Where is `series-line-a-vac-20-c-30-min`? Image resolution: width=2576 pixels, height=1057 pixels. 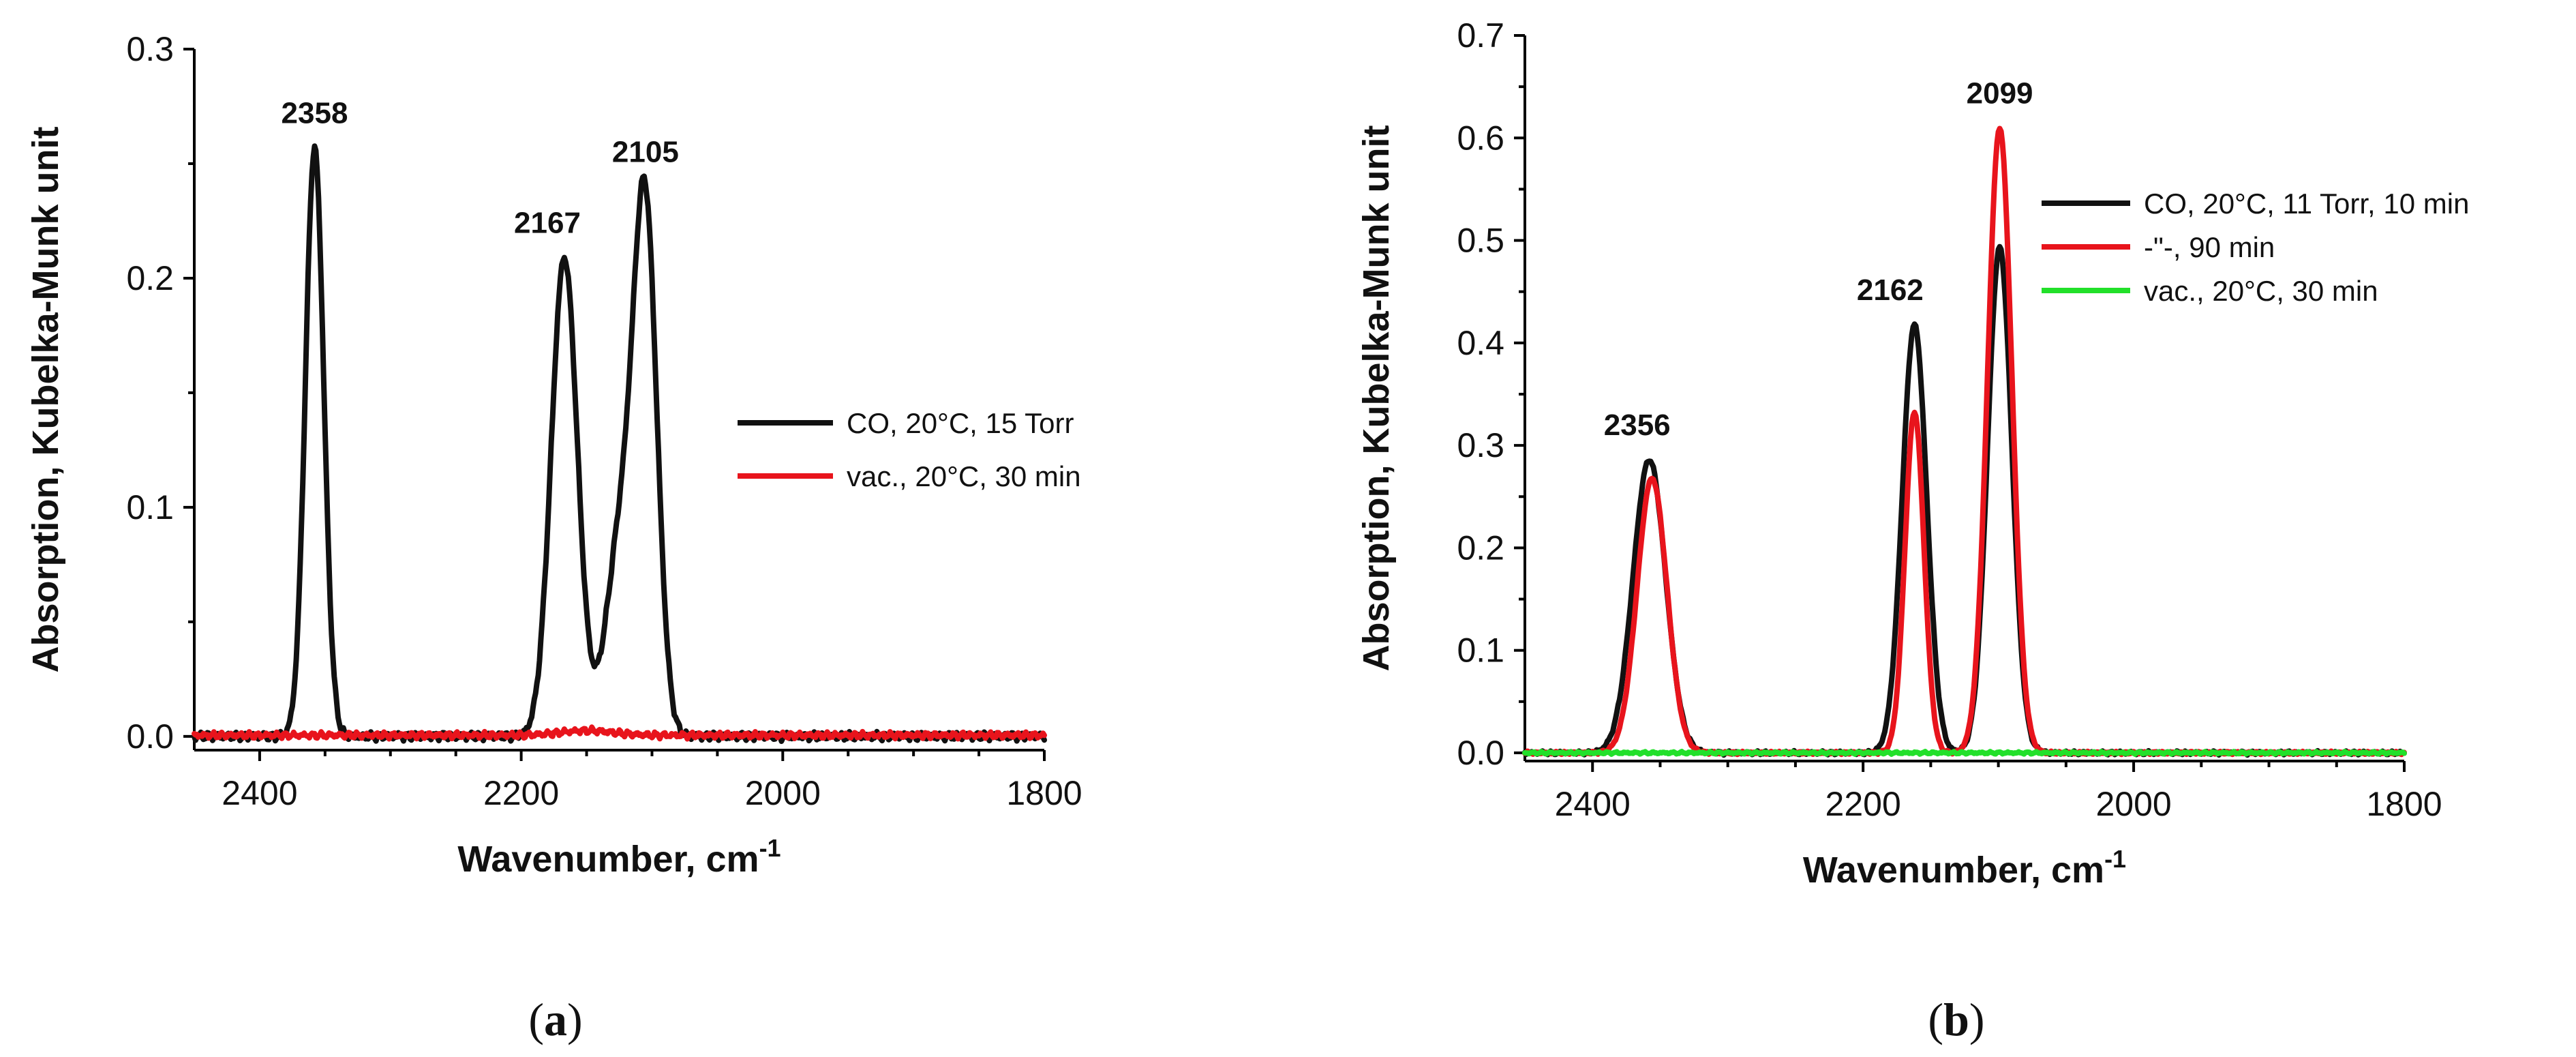
series-line-a-vac-20-c-30-min is located at coordinates (620, 733).